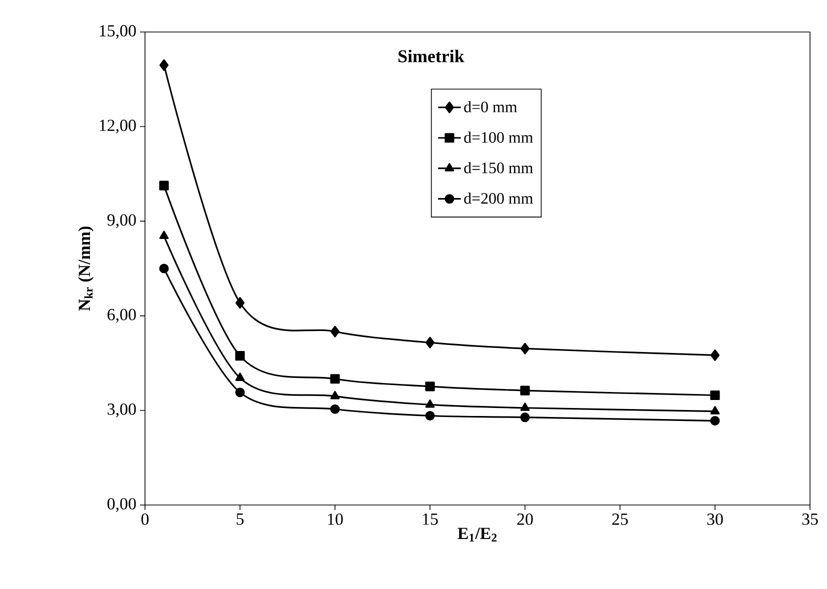 The height and width of the screenshot is (589, 827). I want to click on x-tick-label: 15, so click(430, 519).